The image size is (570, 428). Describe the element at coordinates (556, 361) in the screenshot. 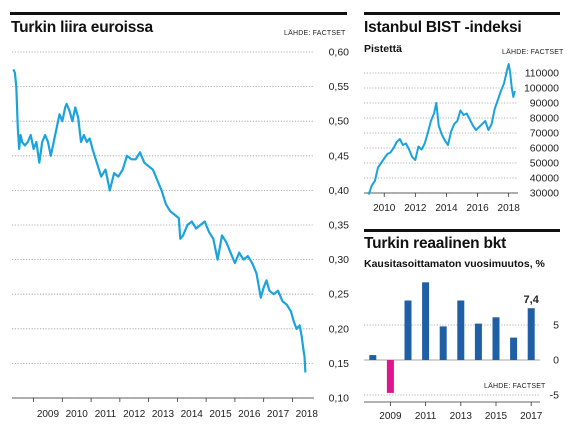

I see `y-tick-label: 0` at that location.